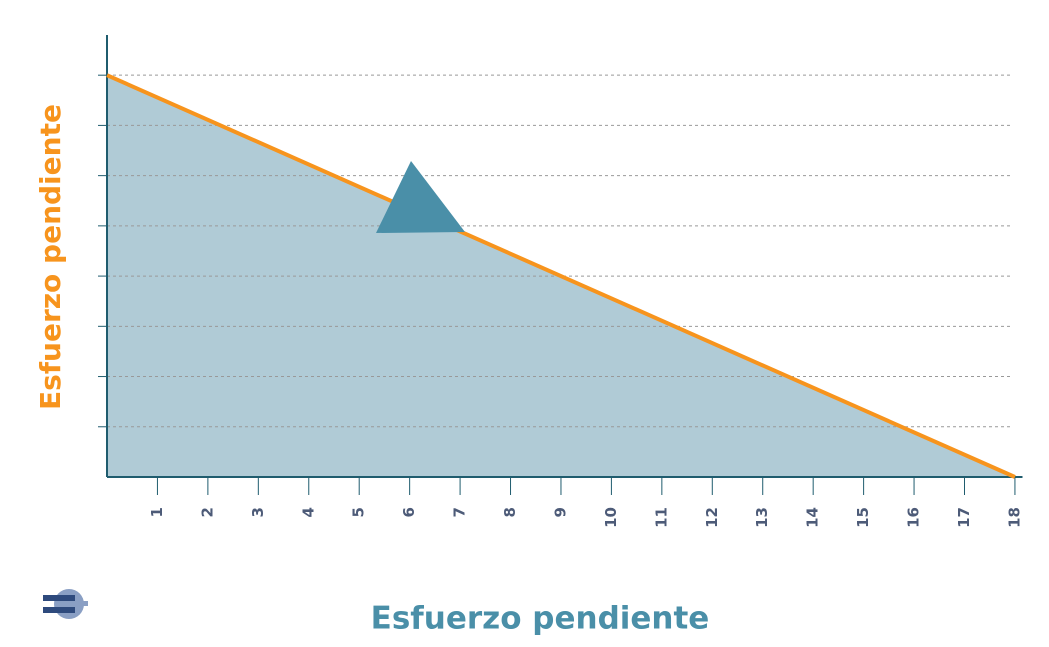 The height and width of the screenshot is (647, 1049). I want to click on x-tick-label: 8, so click(510, 512).